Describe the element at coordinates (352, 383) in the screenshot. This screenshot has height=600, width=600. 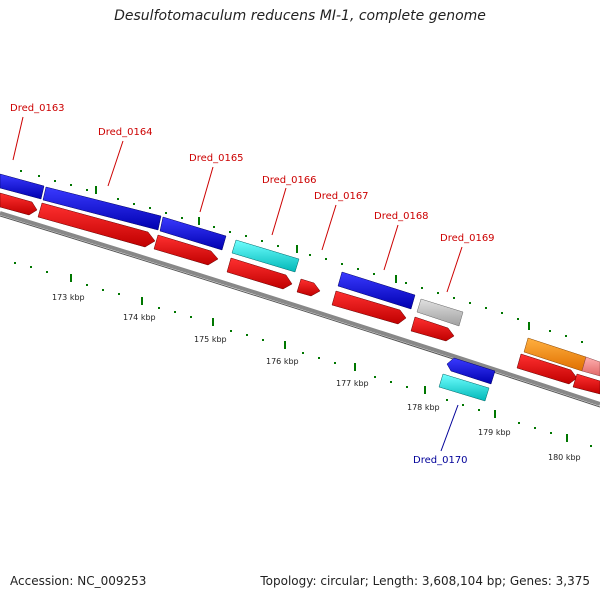
I see `kbp-label-177: 177 kbp` at that location.